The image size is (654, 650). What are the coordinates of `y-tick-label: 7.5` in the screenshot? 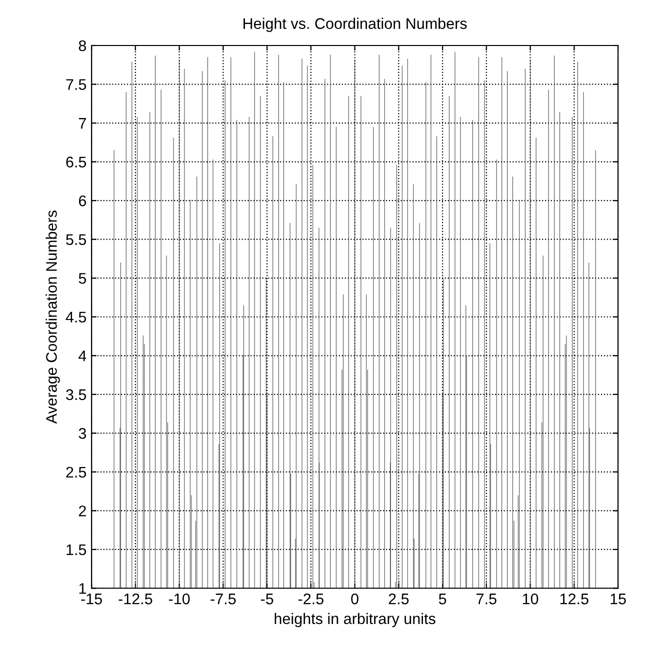 It's located at (76, 84).